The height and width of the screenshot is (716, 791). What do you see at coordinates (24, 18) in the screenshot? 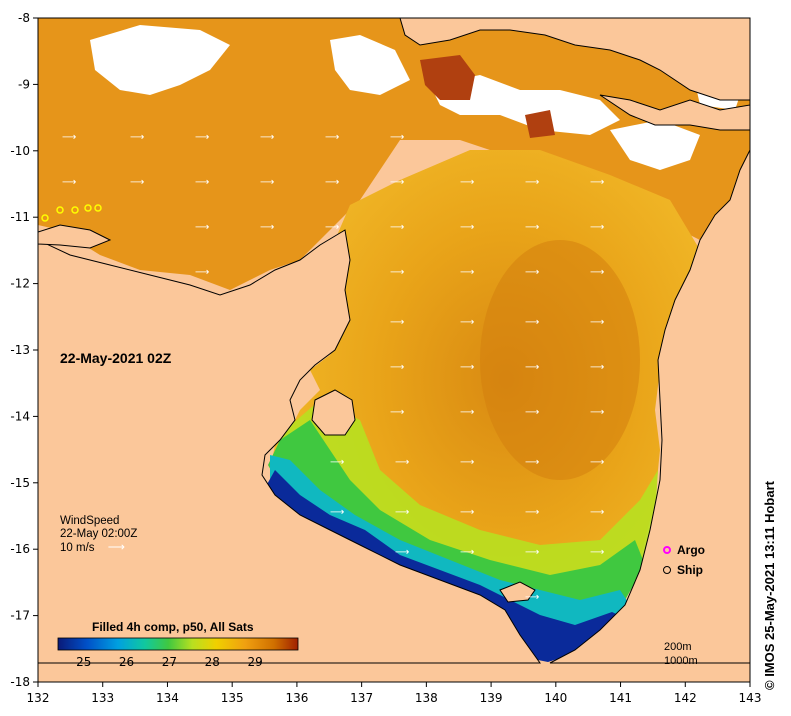
I see `y-tick-label: -8` at bounding box center [24, 18].